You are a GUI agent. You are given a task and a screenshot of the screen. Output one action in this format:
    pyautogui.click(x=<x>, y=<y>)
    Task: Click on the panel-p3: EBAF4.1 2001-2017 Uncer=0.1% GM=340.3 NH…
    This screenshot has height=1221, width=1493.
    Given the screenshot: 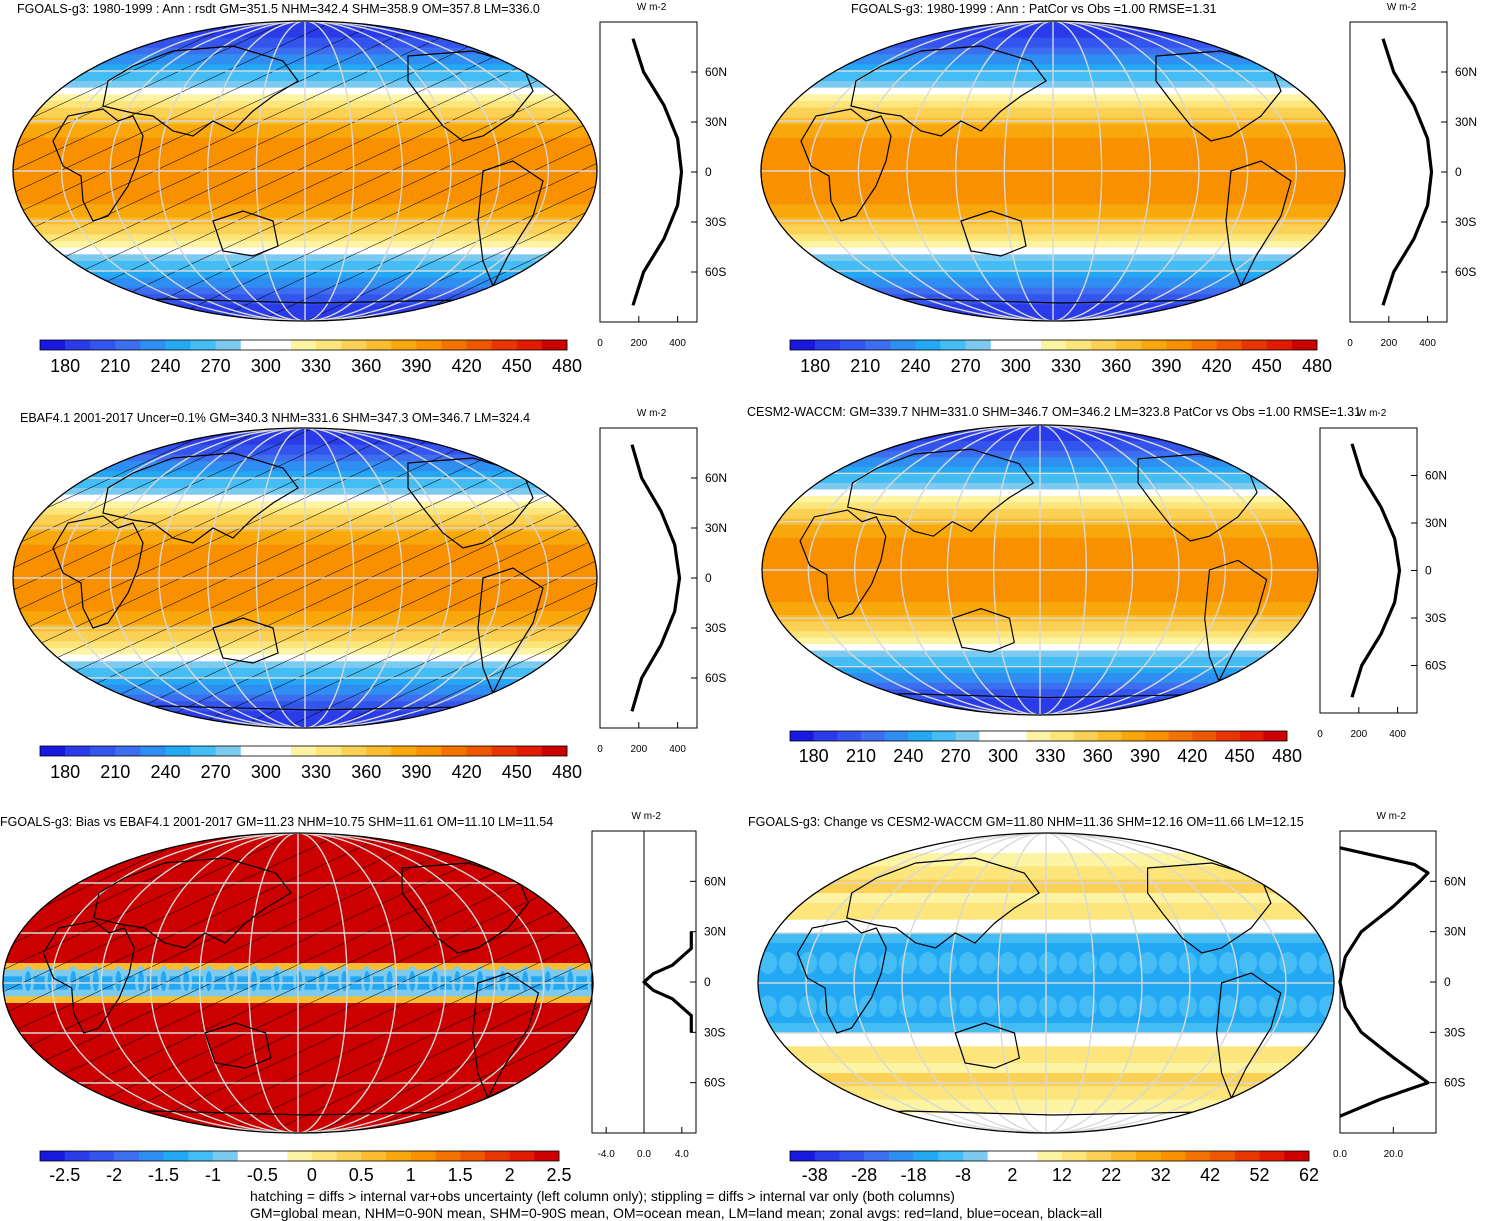 What is the action you would take?
    pyautogui.click(x=370, y=595)
    